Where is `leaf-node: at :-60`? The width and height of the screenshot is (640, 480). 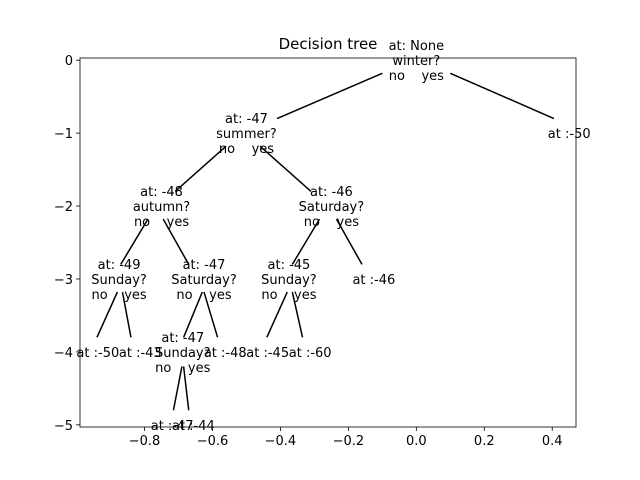 leaf-node: at :-60 is located at coordinates (310, 353).